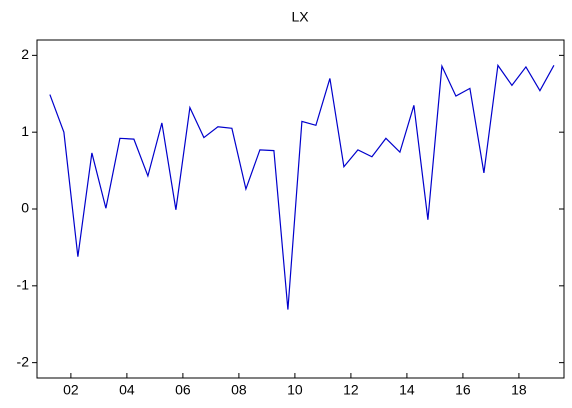  I want to click on y-tick-label: -2, so click(23, 361).